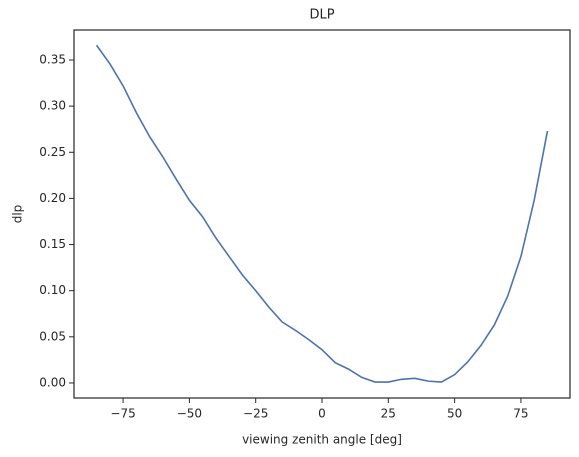  Describe the element at coordinates (388, 414) in the screenshot. I see `x-tick-label: 25` at that location.